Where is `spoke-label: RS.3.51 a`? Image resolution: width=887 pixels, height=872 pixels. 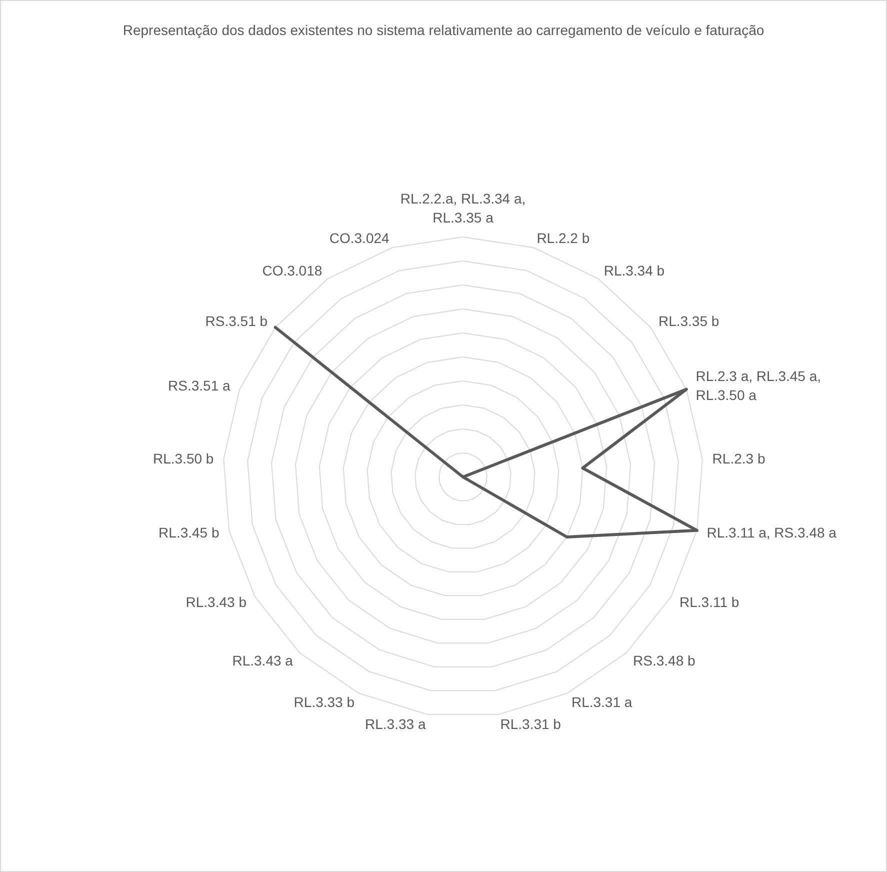
spoke-label: RS.3.51 a is located at coordinates (199, 386).